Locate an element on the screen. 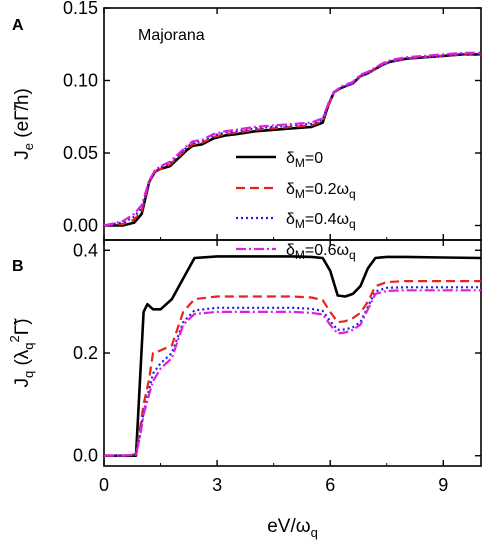  x-tick-label: 0 is located at coordinates (104, 485).